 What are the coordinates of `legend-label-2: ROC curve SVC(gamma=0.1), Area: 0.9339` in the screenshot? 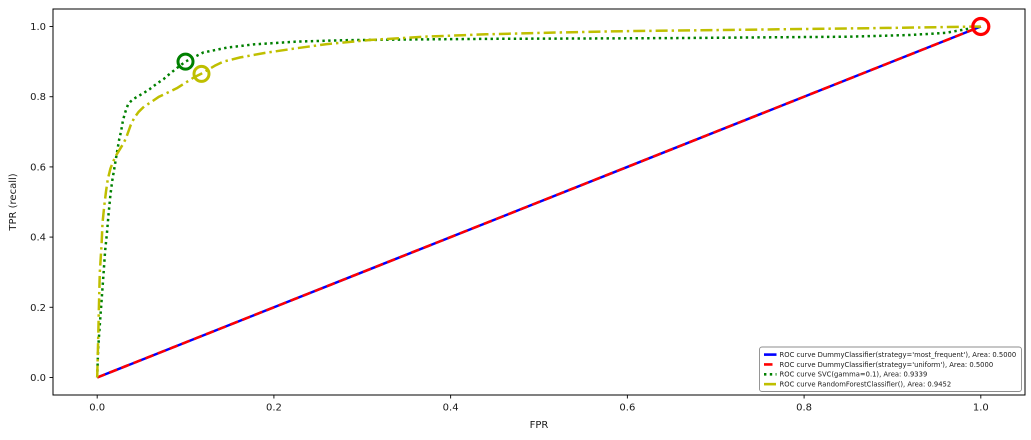 It's located at (854, 375).